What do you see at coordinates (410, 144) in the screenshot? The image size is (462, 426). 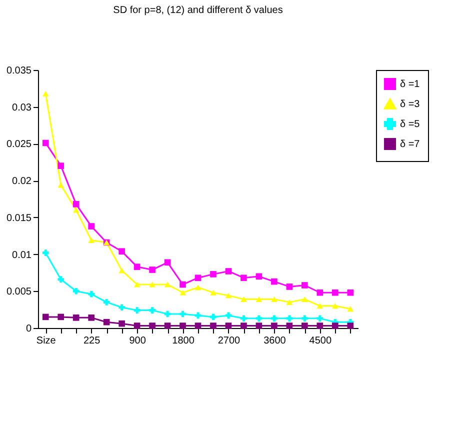 I see `legend-label: δ =7` at bounding box center [410, 144].